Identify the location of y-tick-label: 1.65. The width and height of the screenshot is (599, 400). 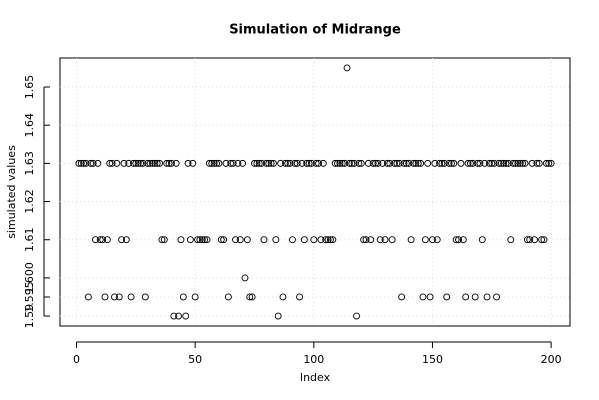
(29, 87).